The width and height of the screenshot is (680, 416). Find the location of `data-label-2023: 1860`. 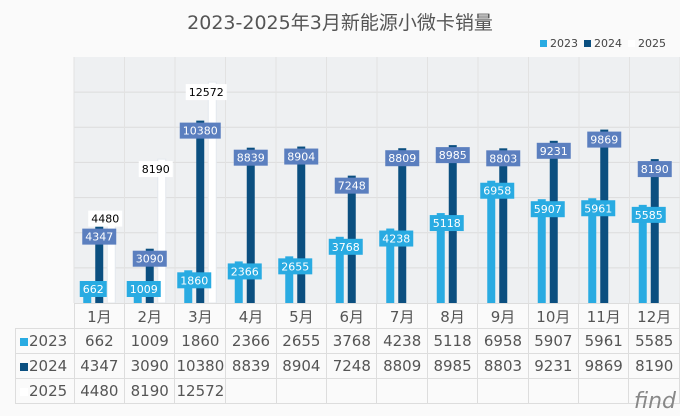

data-label-2023: 1860 is located at coordinates (194, 280).